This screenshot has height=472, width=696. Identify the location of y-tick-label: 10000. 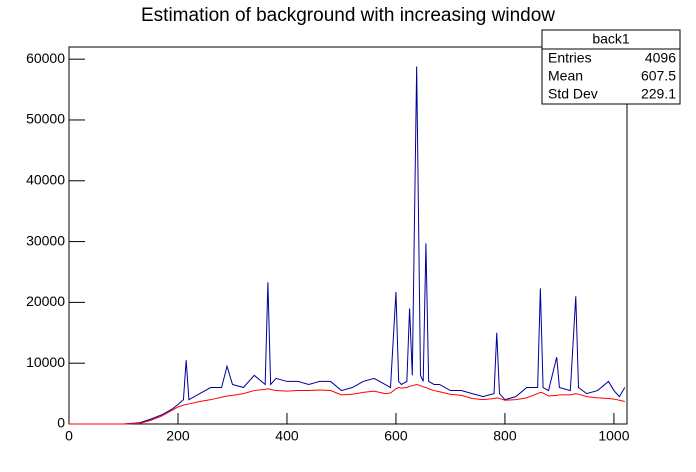
(45, 362).